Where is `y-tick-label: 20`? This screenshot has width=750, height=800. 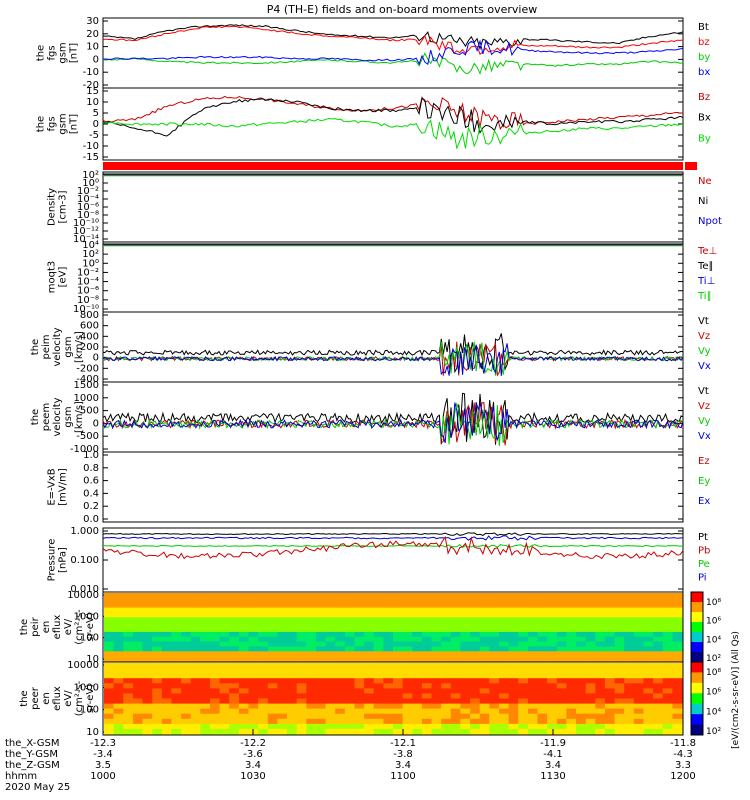 y-tick-label: 20 is located at coordinates (92, 34).